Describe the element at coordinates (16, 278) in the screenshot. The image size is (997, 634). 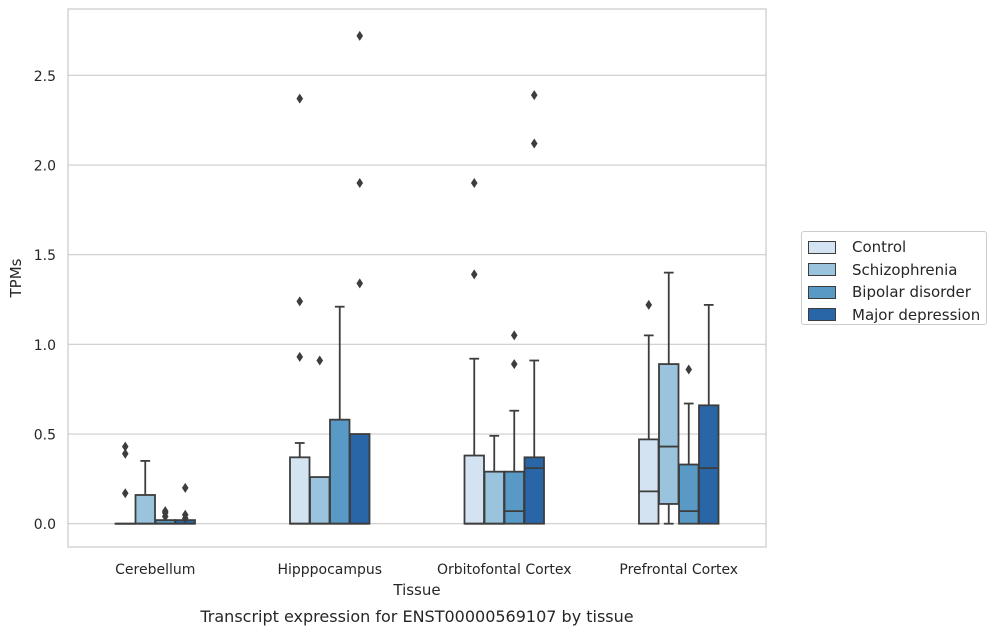
I see `y-axis-label: TPMs` at that location.